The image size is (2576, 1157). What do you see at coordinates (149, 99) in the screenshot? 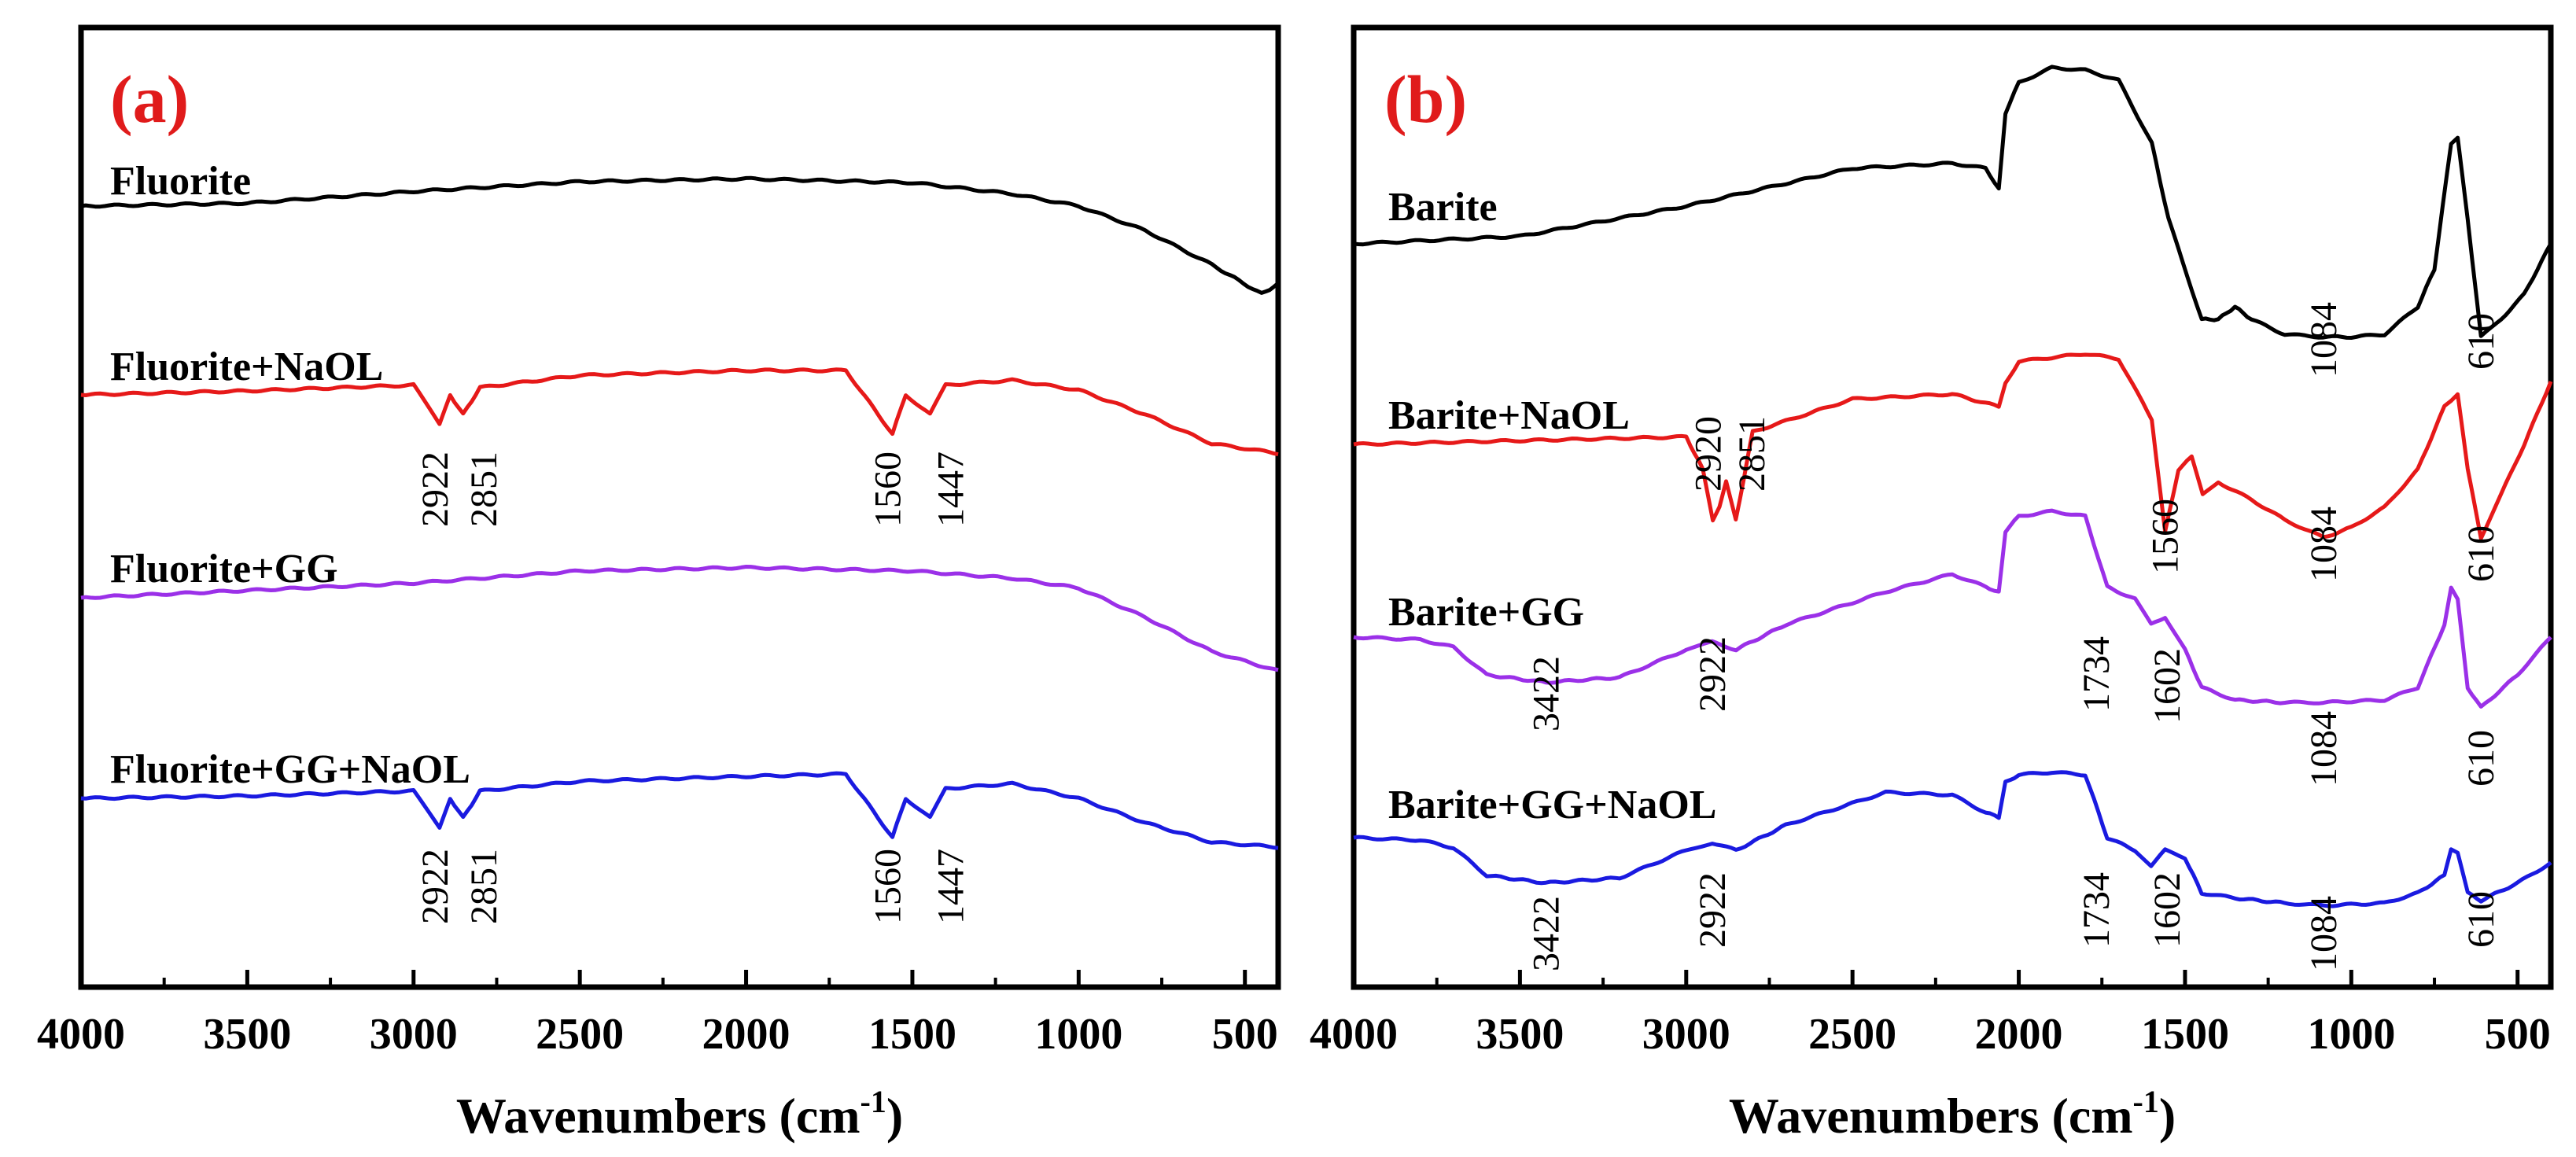
I see `panel-label: (a)` at bounding box center [149, 99].